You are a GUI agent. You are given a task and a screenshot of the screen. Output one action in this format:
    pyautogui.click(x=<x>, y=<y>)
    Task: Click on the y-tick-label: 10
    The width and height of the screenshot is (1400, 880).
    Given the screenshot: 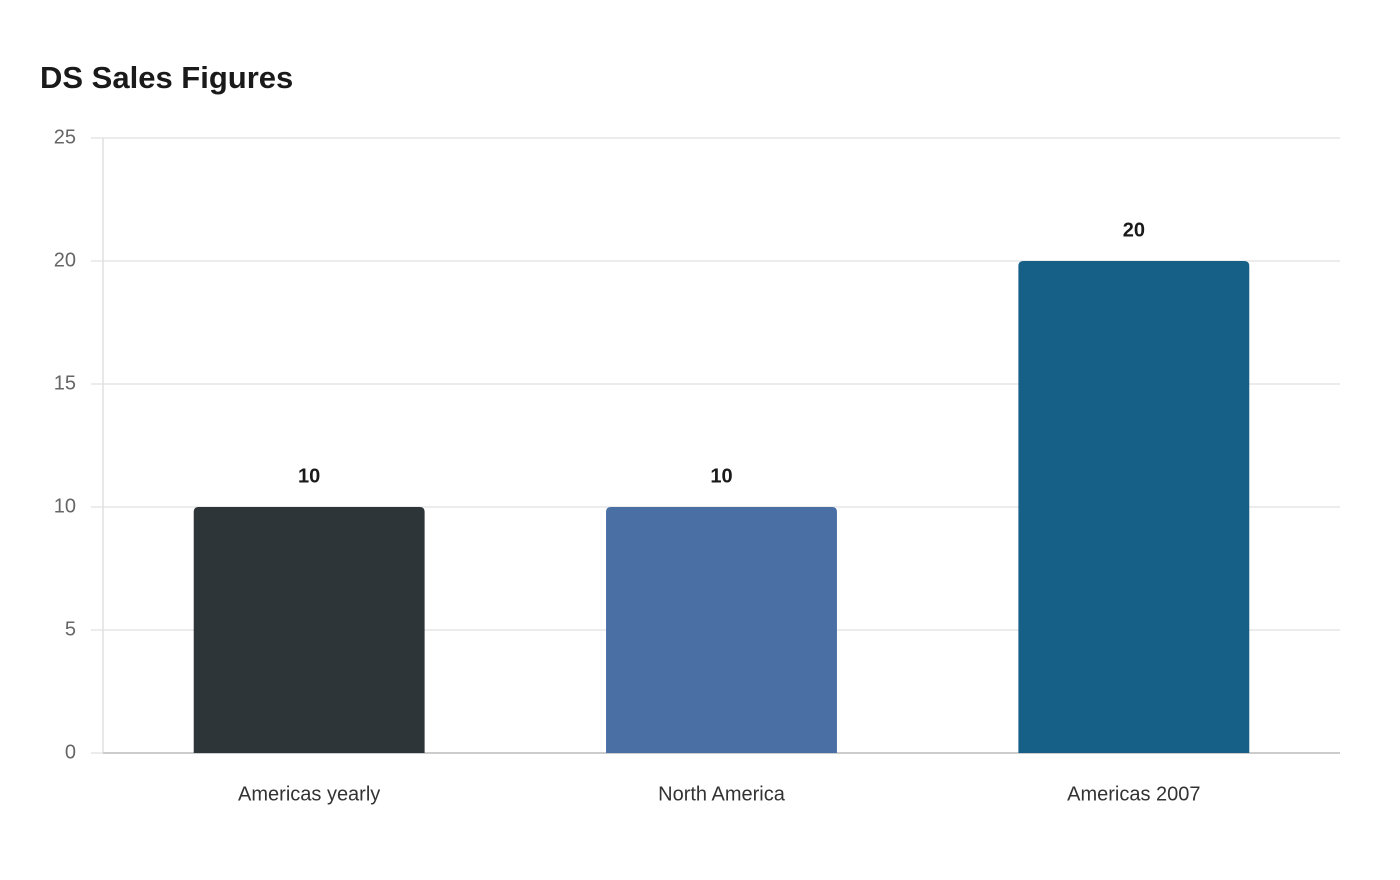 What is the action you would take?
    pyautogui.click(x=65, y=506)
    